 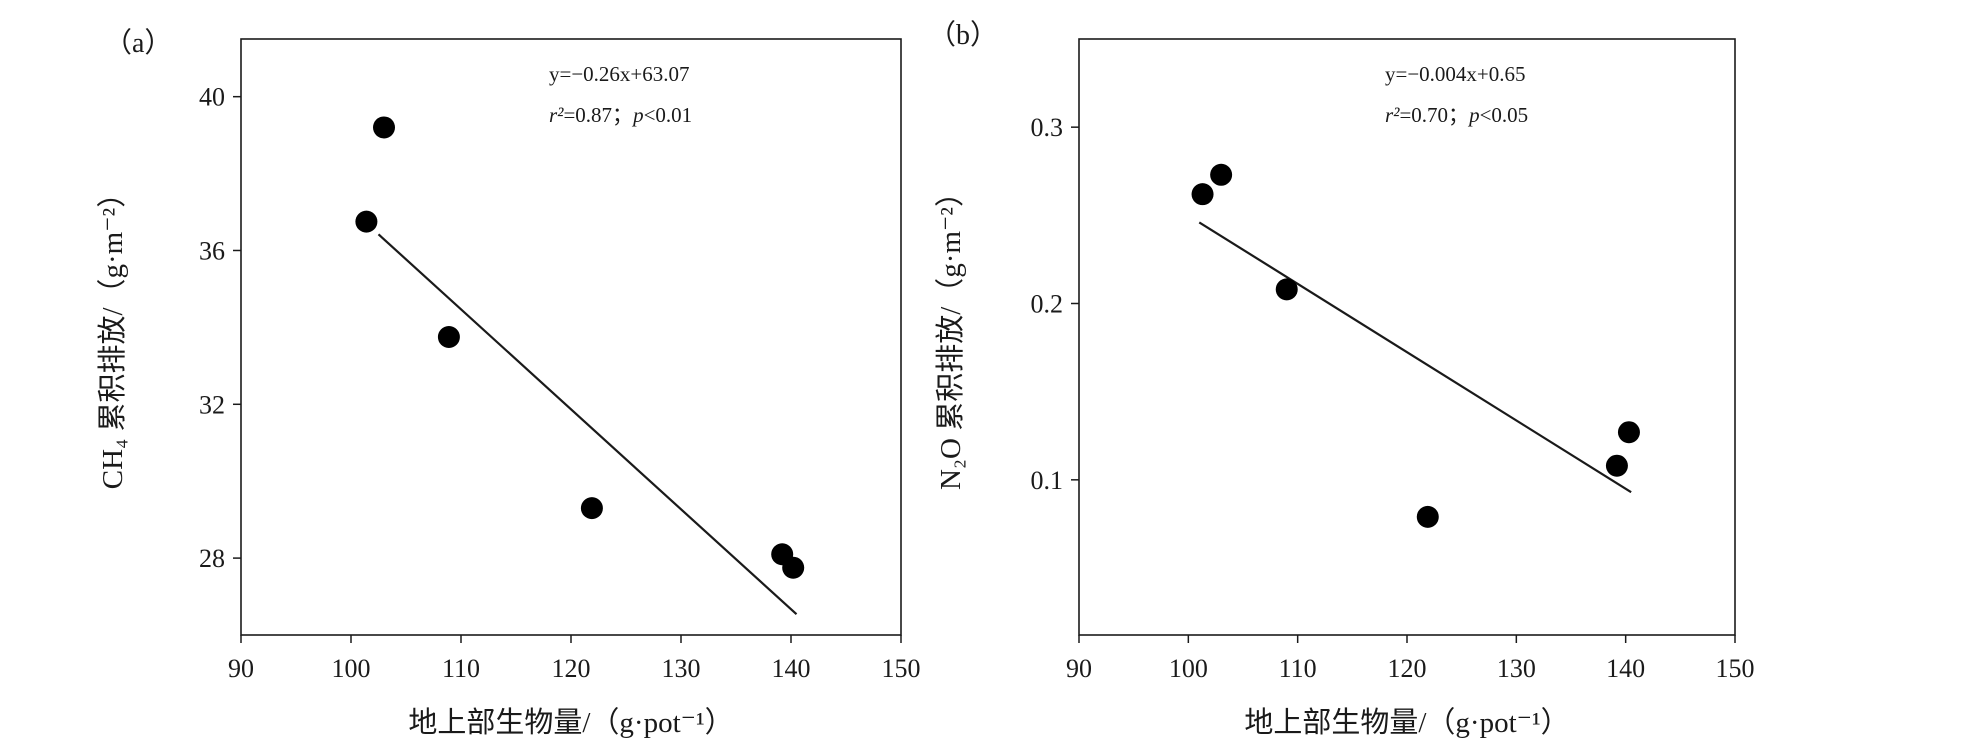 I want to click on panel-b-r2-value: =0.70；, so click(x=1434, y=115).